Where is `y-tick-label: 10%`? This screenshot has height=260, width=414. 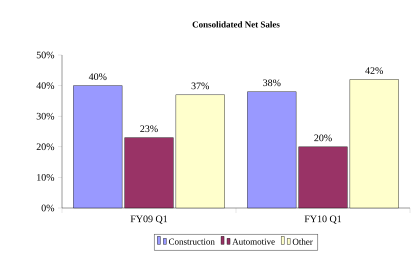 y-tick-label: 10% is located at coordinates (45, 177).